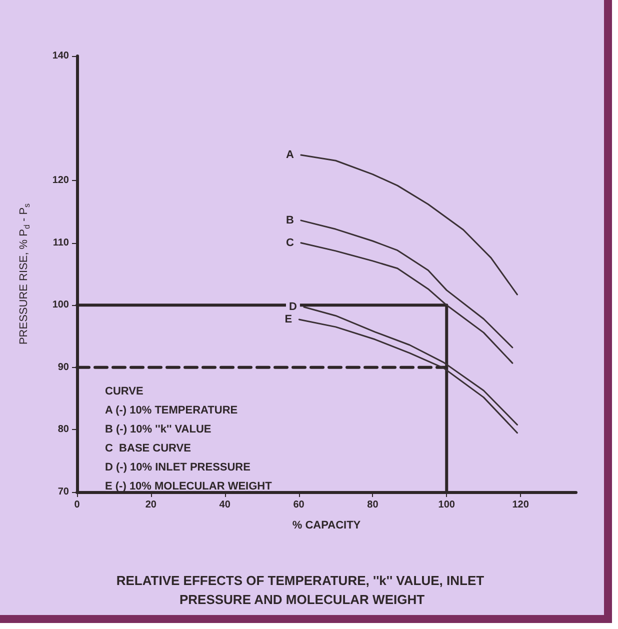 This screenshot has height=629, width=618. Describe the element at coordinates (327, 526) in the screenshot. I see `x-axis-title: % CAPACITY` at that location.